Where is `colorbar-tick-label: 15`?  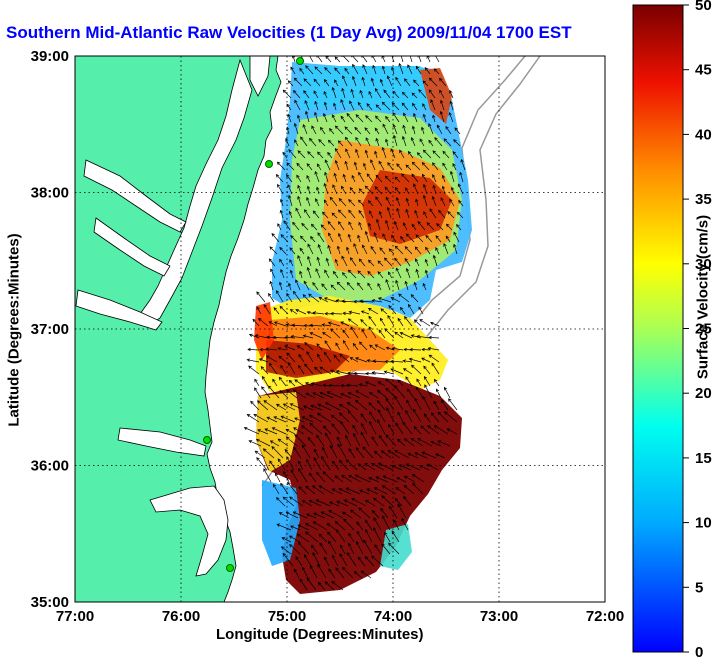
colorbar-tick-label: 15 is located at coordinates (703, 458).